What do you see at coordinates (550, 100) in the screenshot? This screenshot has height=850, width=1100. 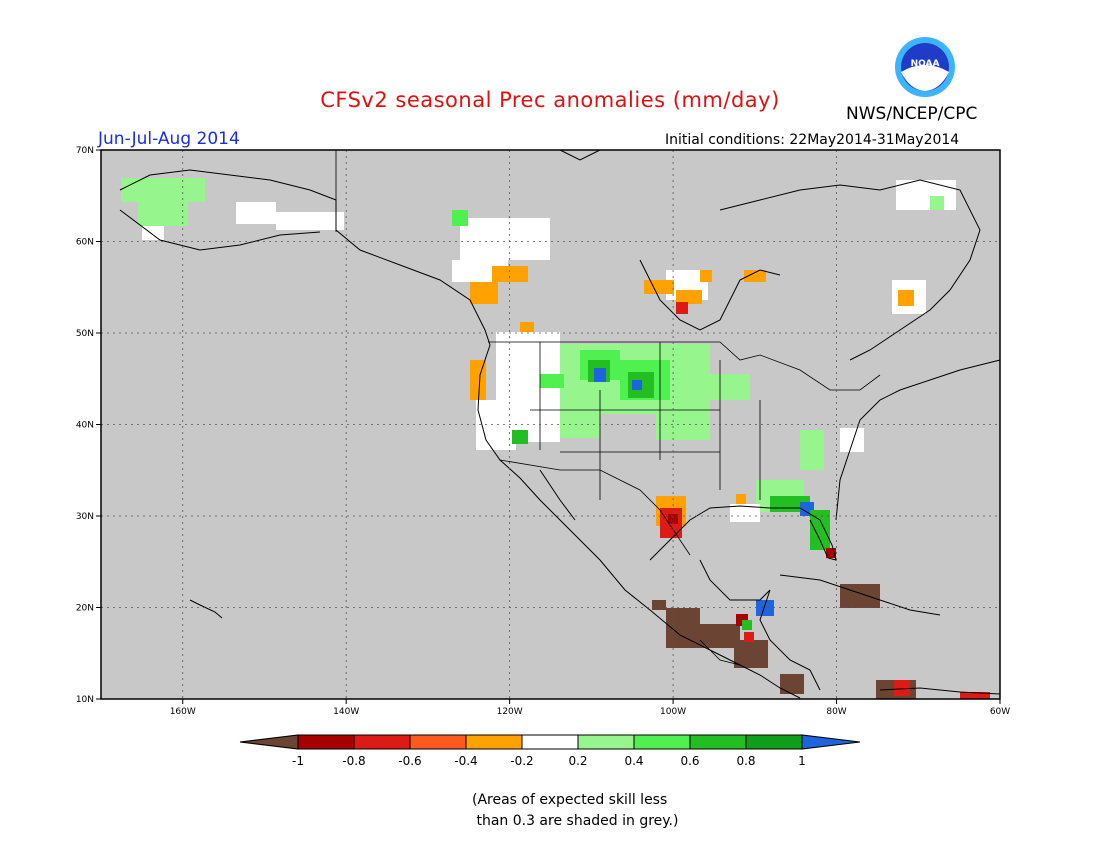 I see `map-title: CFSv2 seasonal Prec anomalies (mm/day)` at bounding box center [550, 100].